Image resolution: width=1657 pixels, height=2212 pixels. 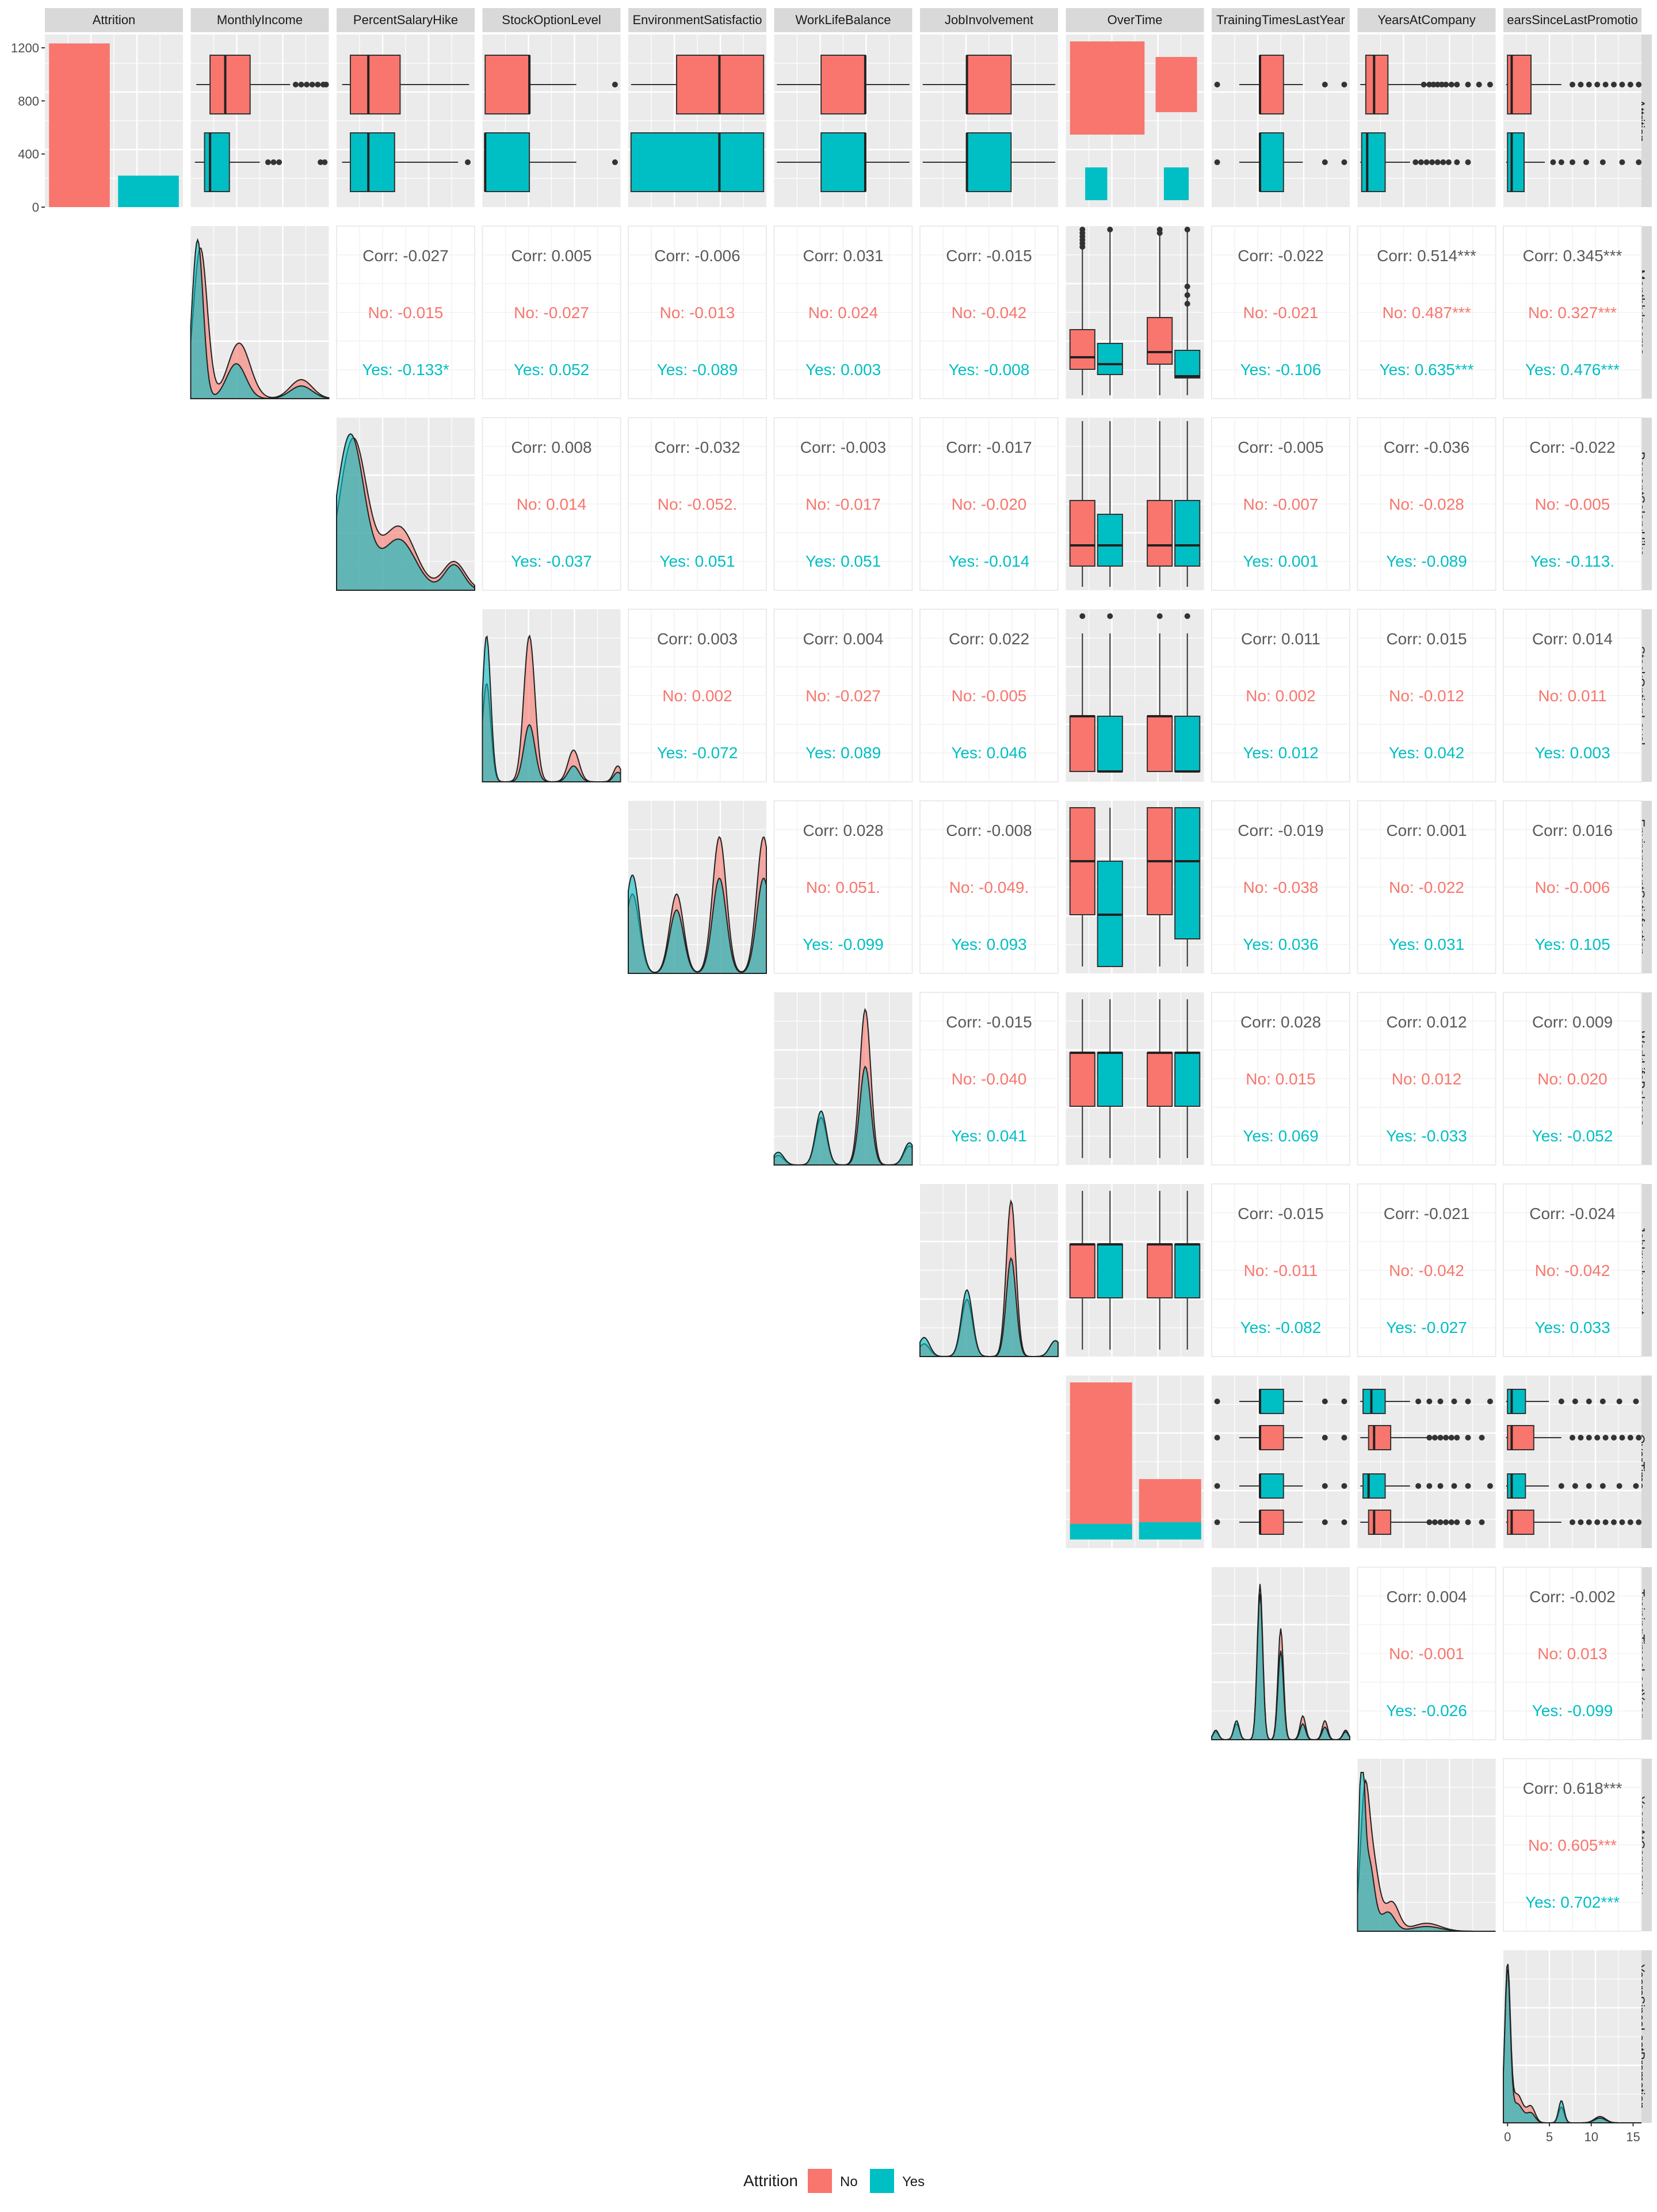 I want to click on corr-no: No: -0.020, so click(x=990, y=504).